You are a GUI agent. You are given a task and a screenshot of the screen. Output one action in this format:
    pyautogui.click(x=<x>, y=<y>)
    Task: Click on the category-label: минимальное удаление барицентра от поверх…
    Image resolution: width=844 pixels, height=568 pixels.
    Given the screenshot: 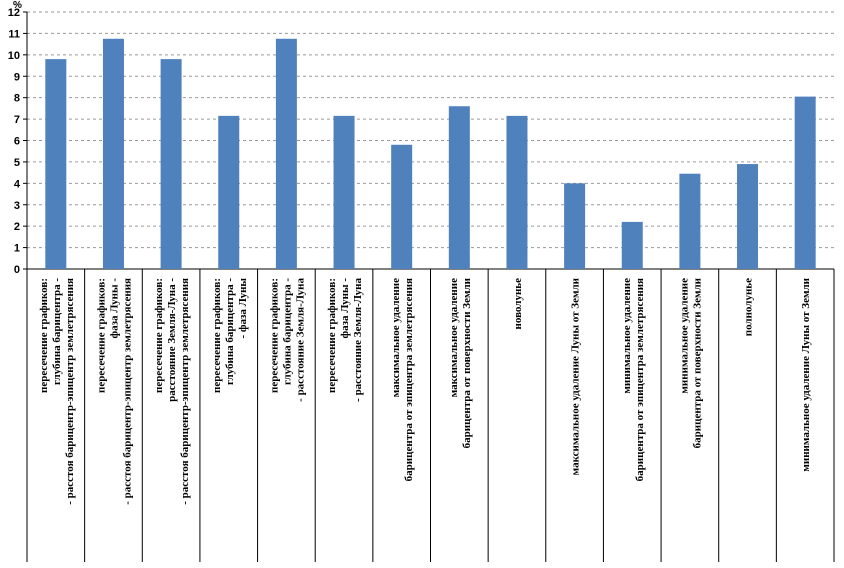 What is the action you would take?
    pyautogui.click(x=690, y=362)
    